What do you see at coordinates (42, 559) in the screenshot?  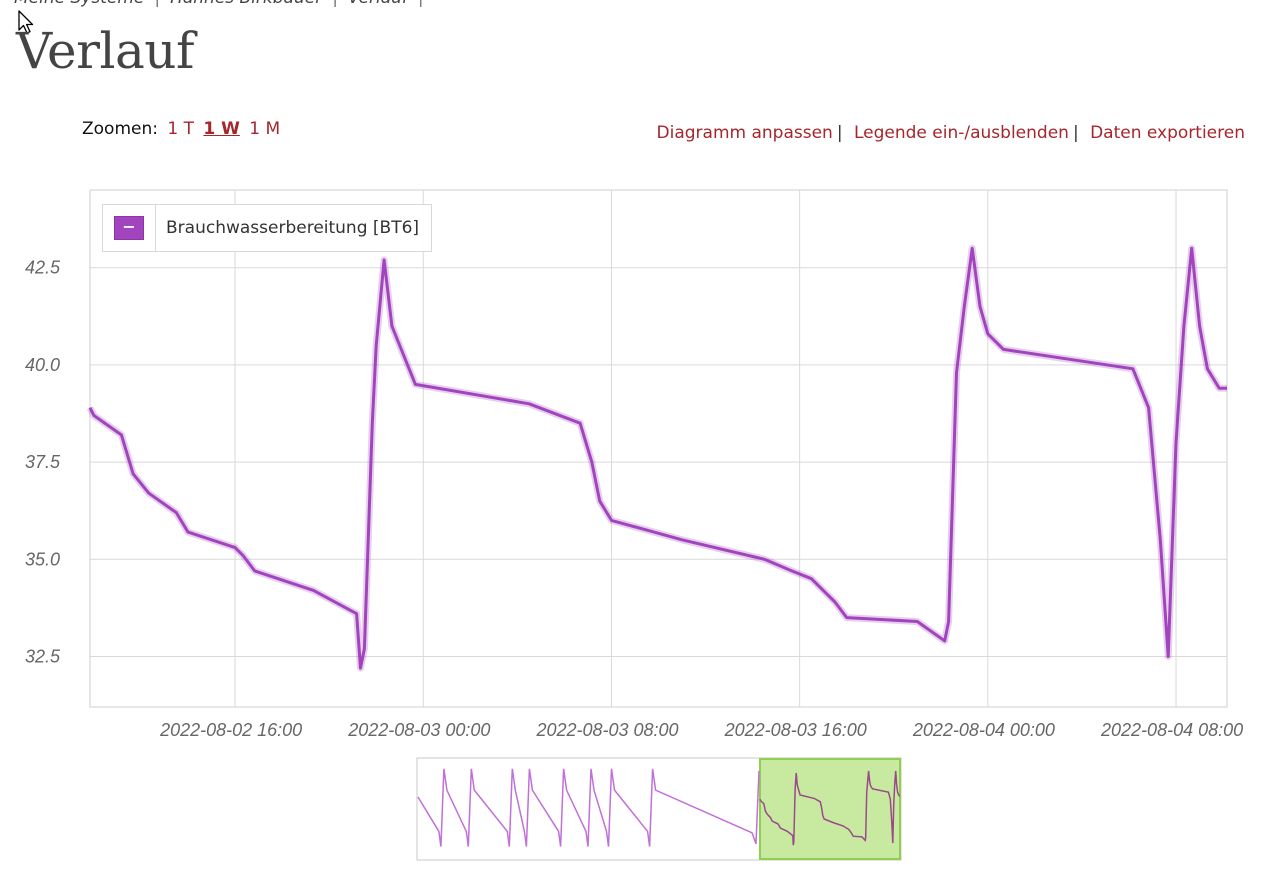 I see `y-tick-label: 35.0` at bounding box center [42, 559].